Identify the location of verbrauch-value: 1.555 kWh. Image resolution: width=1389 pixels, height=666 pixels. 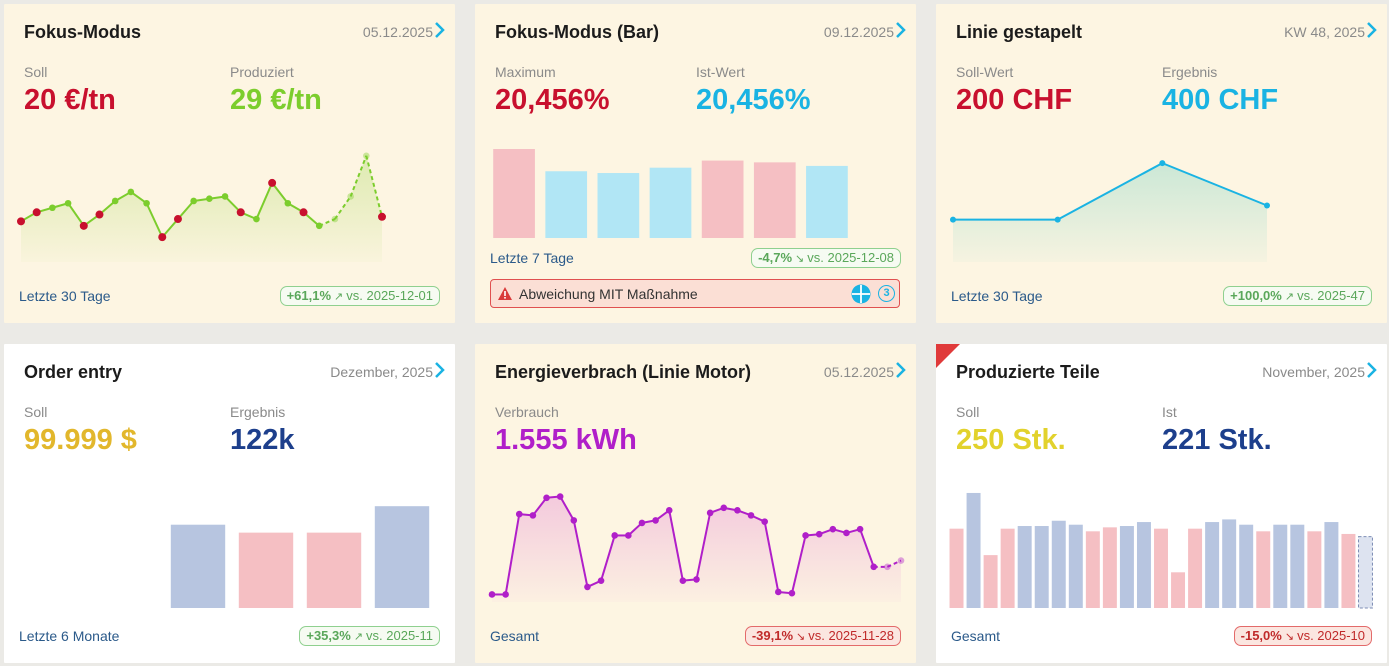
(566, 440).